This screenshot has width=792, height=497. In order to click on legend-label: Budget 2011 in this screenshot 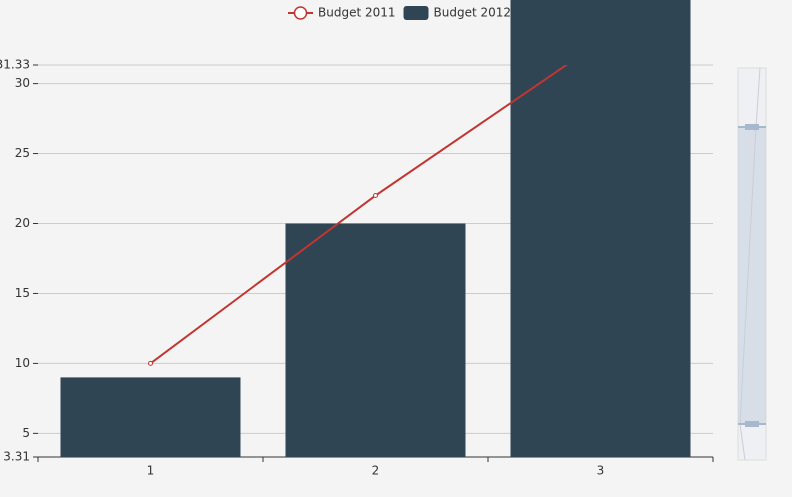, I will do `click(357, 13)`.